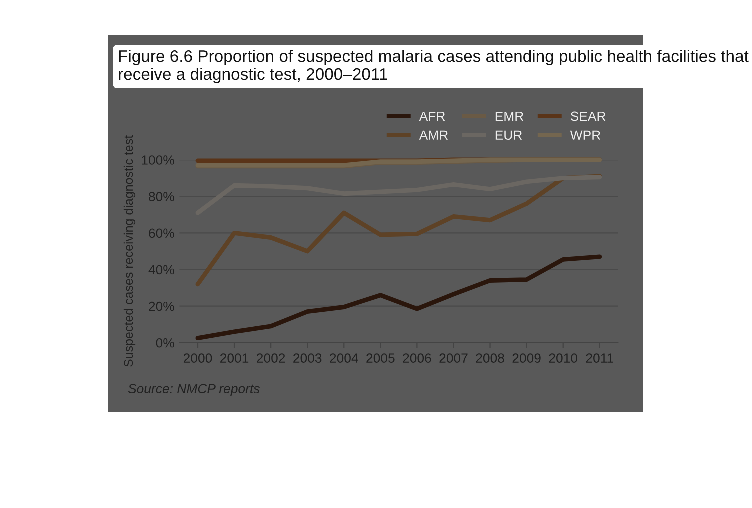  I want to click on x-tick-label: 2008, so click(490, 359).